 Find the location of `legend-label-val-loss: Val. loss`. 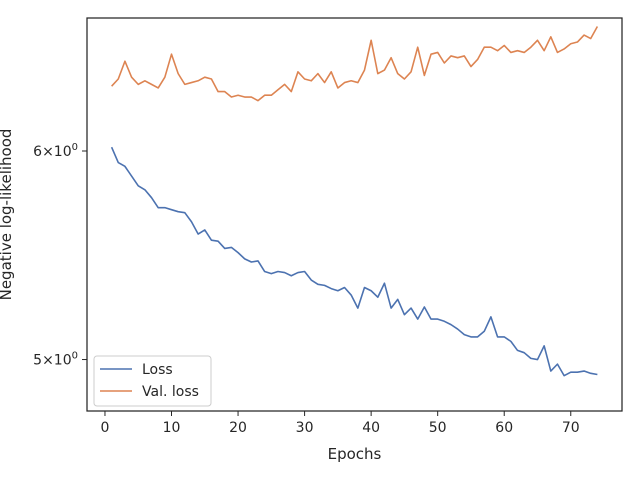

legend-label-val-loss: Val. loss is located at coordinates (170, 392).